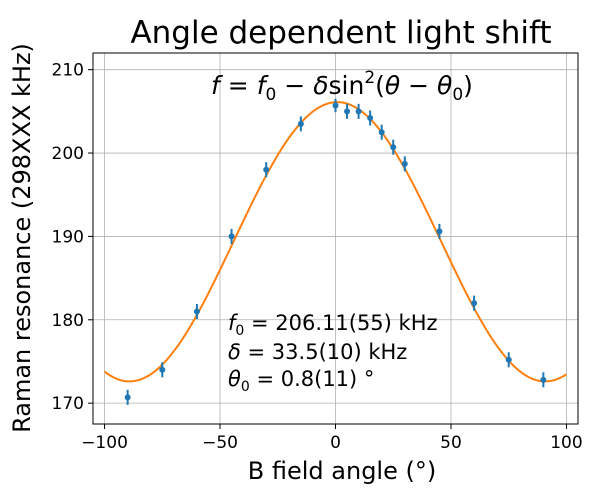 The width and height of the screenshot is (602, 498). I want to click on x-tick-label: −50, so click(220, 443).